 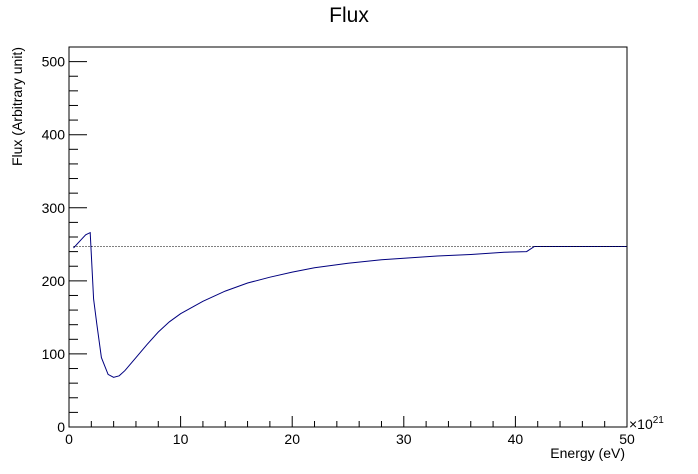 I want to click on x-tick-label: 0, so click(x=69, y=439).